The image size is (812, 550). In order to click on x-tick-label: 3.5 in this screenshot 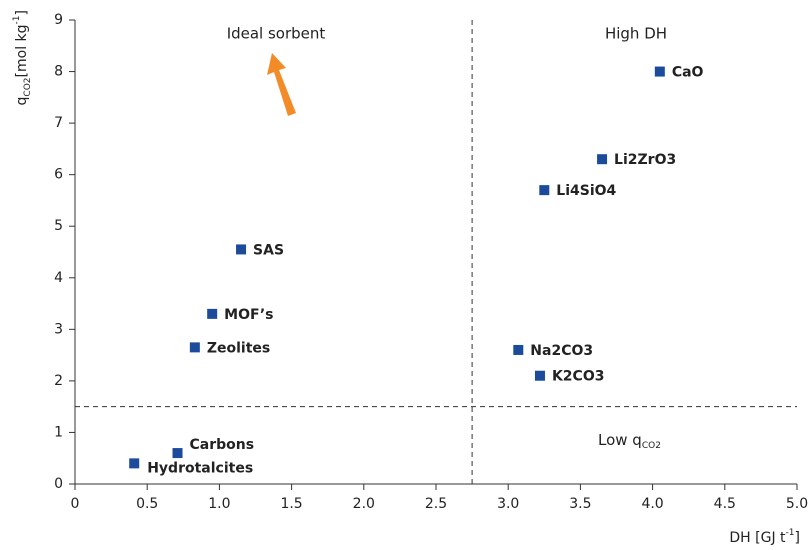, I will do `click(580, 504)`.